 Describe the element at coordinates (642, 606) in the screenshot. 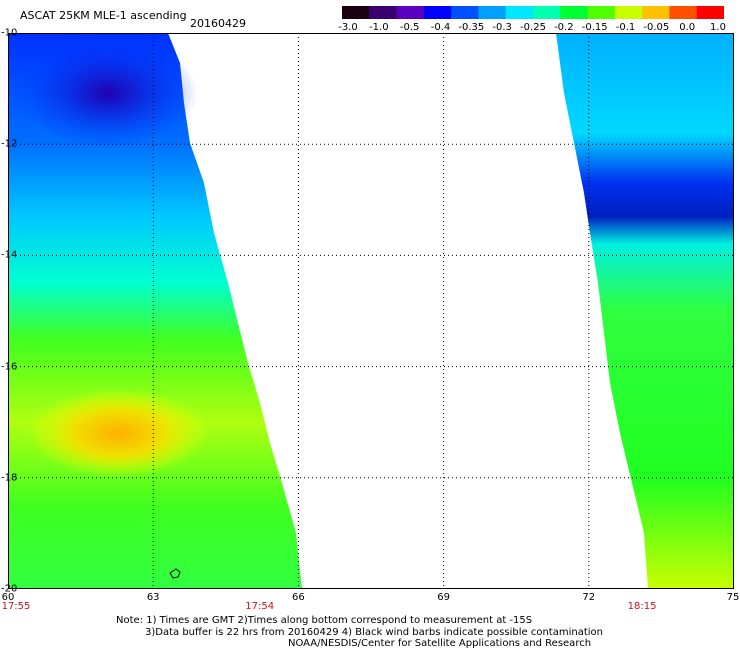

I see `swath-time-label: 18:15` at that location.